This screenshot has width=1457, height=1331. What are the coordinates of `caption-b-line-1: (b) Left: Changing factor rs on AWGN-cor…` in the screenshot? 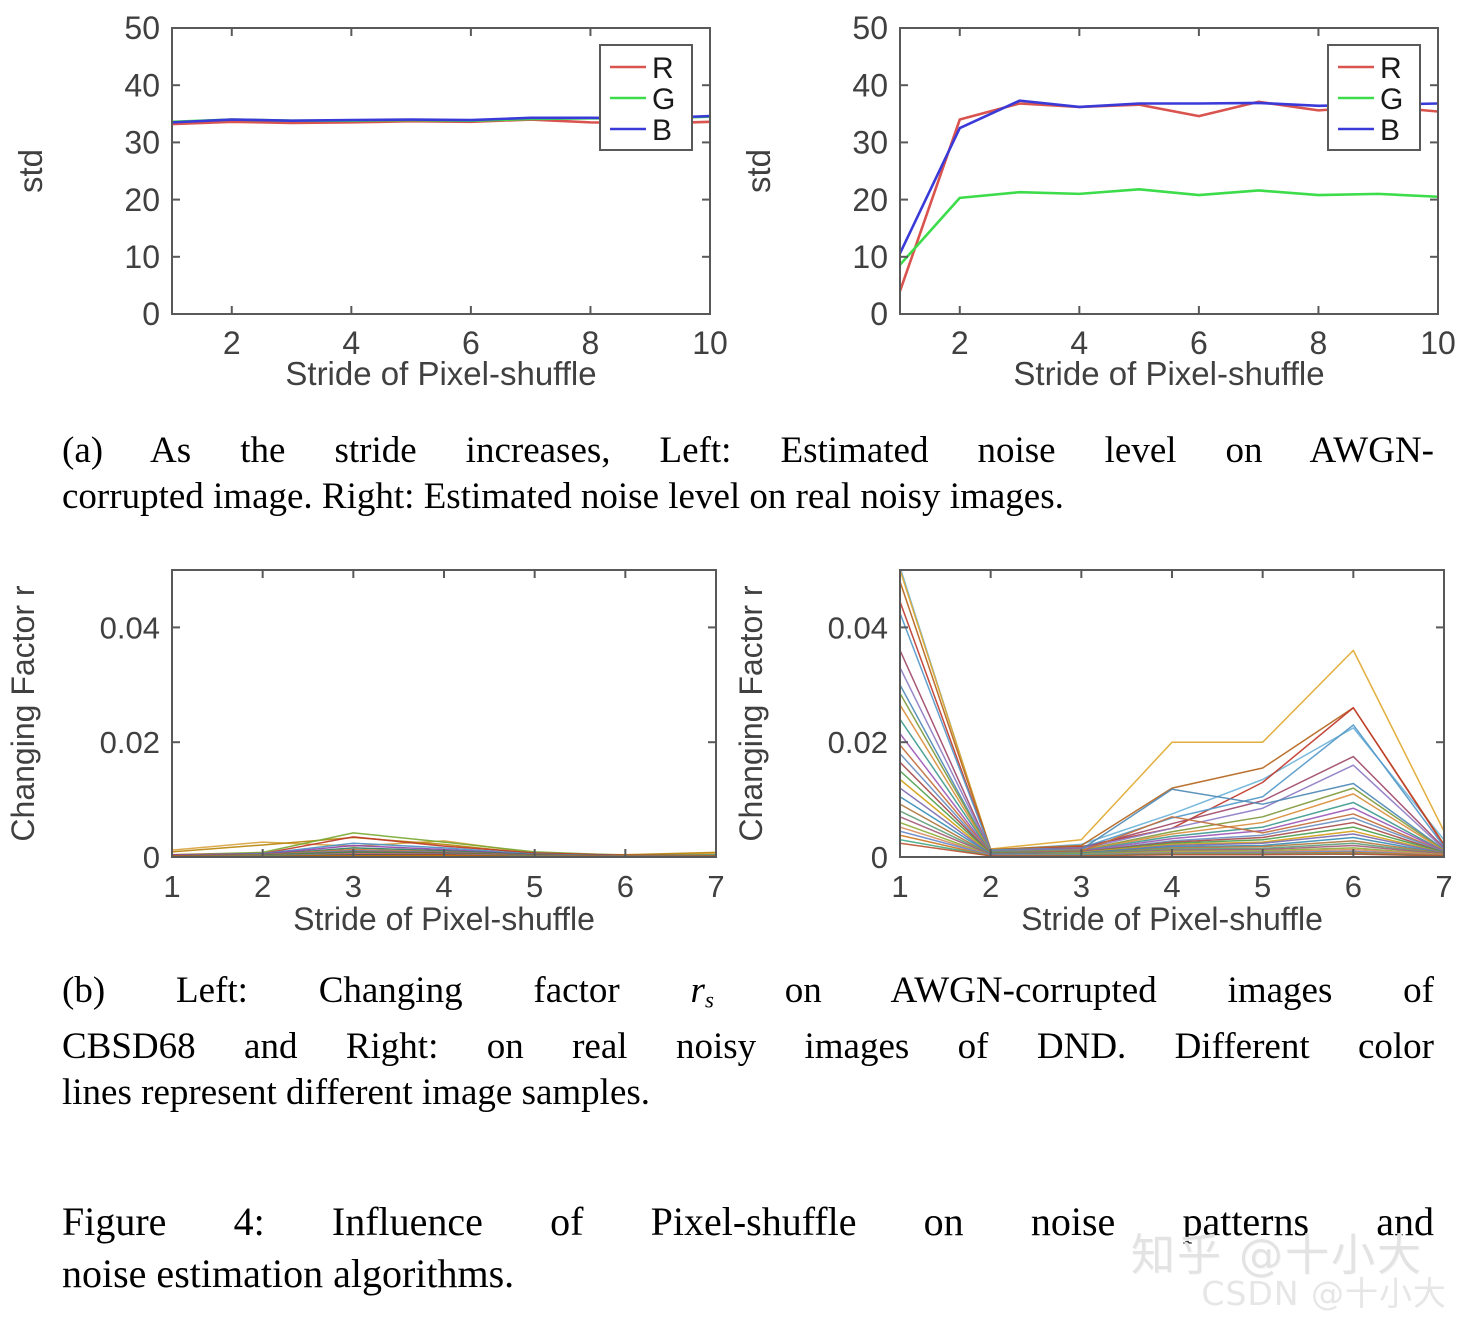 It's located at (748, 996).